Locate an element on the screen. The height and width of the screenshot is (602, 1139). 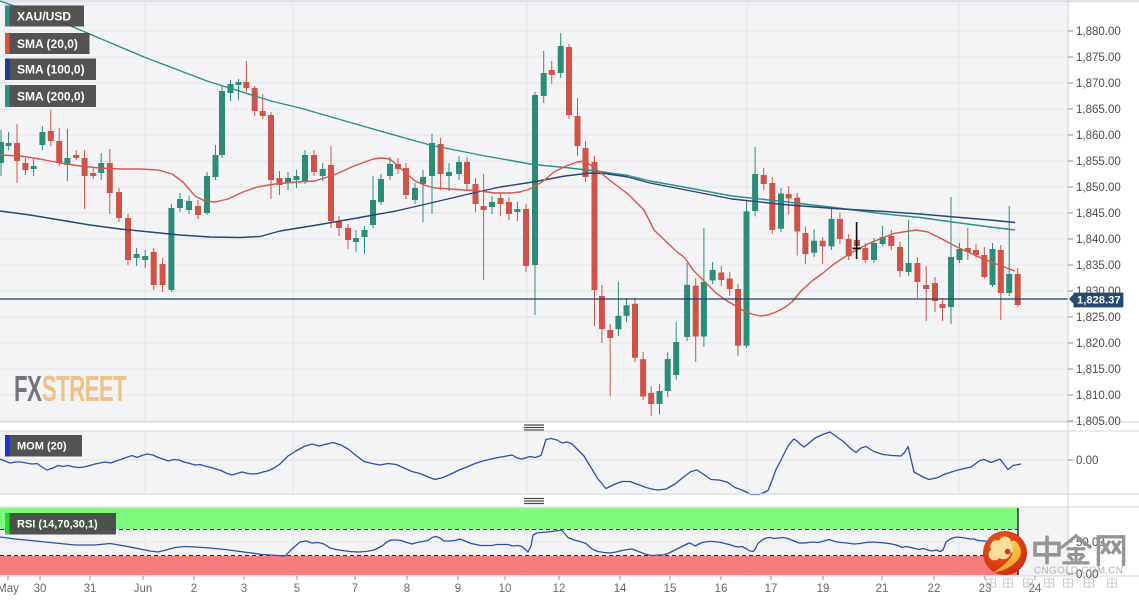
svg-text: 8 is located at coordinates (407, 589).